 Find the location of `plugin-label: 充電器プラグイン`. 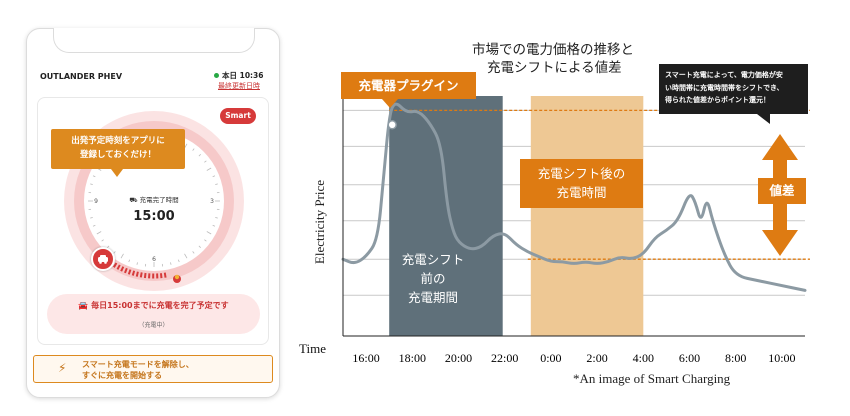

plugin-label: 充電器プラグイン is located at coordinates (408, 85).